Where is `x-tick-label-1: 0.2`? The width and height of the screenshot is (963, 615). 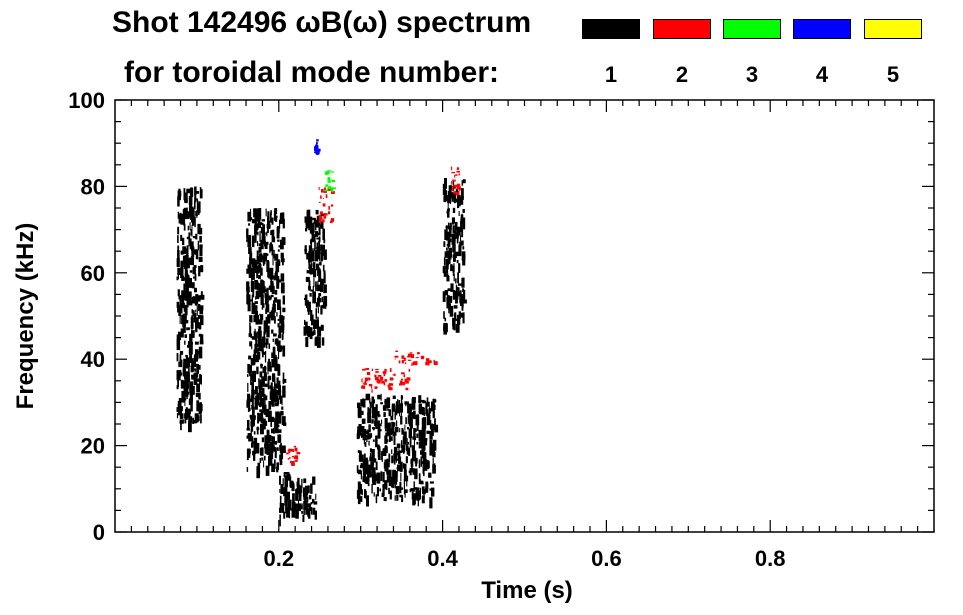 x-tick-label-1: 0.2 is located at coordinates (279, 558).